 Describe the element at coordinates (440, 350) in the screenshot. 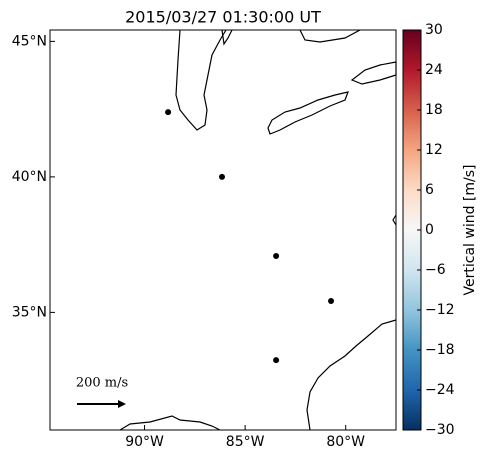

I see `colorbar-tick-label: −18` at that location.